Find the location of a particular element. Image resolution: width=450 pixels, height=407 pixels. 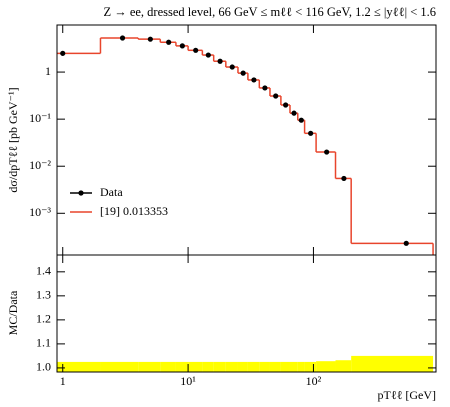

x-axis-label: pTℓℓ [GeV] is located at coordinates (407, 395).